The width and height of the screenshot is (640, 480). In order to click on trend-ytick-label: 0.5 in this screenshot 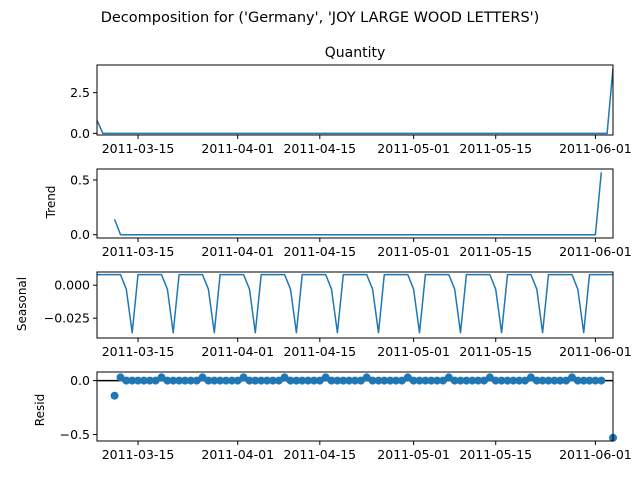, I will do `click(80, 179)`.